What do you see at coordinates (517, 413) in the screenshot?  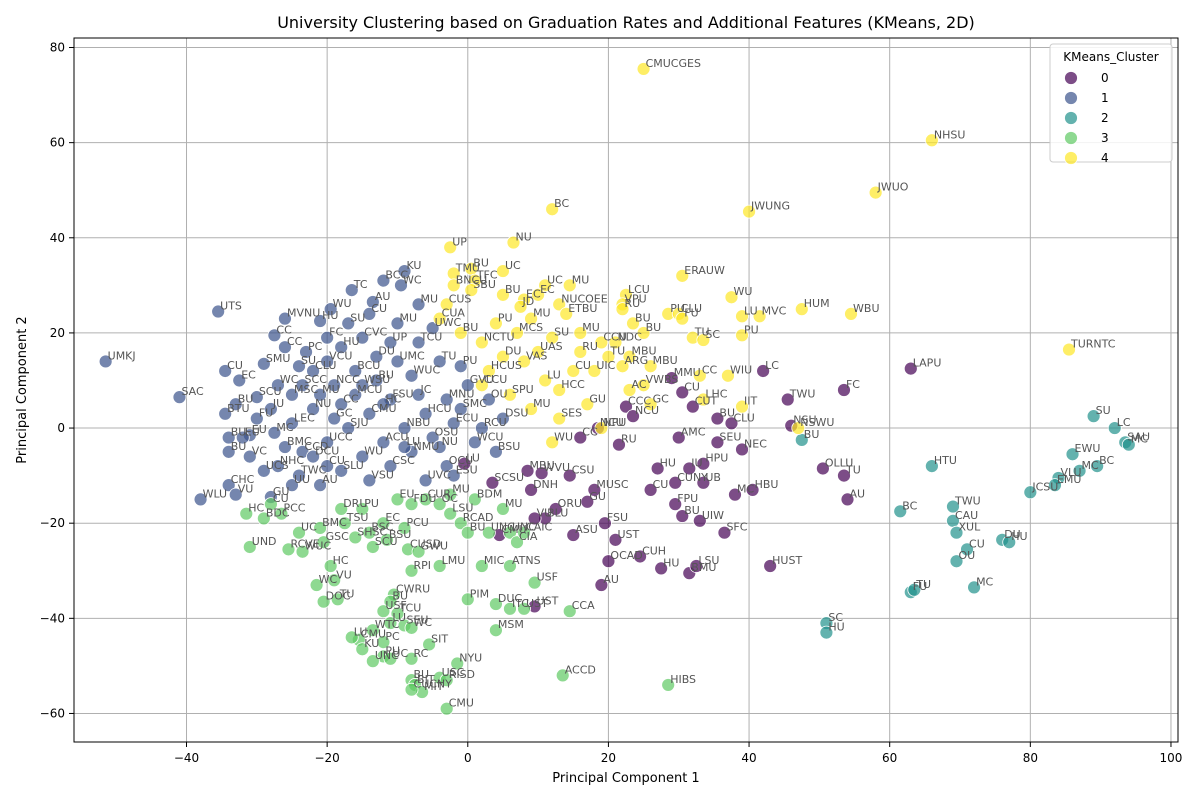 I see `point-label: DSU` at bounding box center [517, 413].